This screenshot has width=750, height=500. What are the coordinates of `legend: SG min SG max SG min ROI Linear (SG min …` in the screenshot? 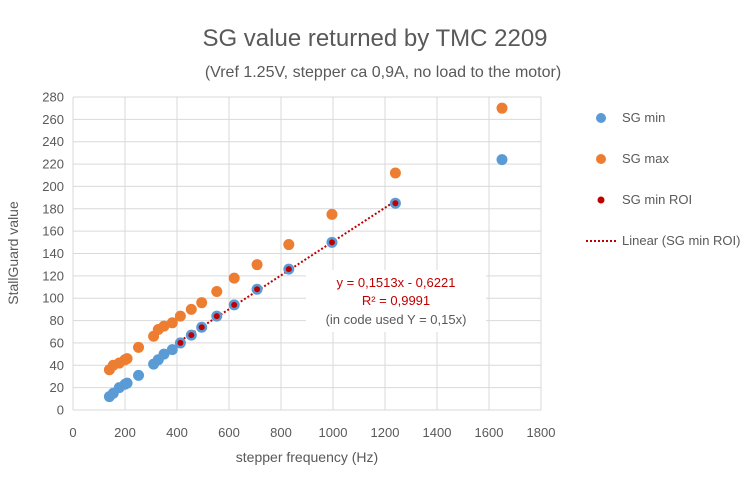 It's located at (663, 179).